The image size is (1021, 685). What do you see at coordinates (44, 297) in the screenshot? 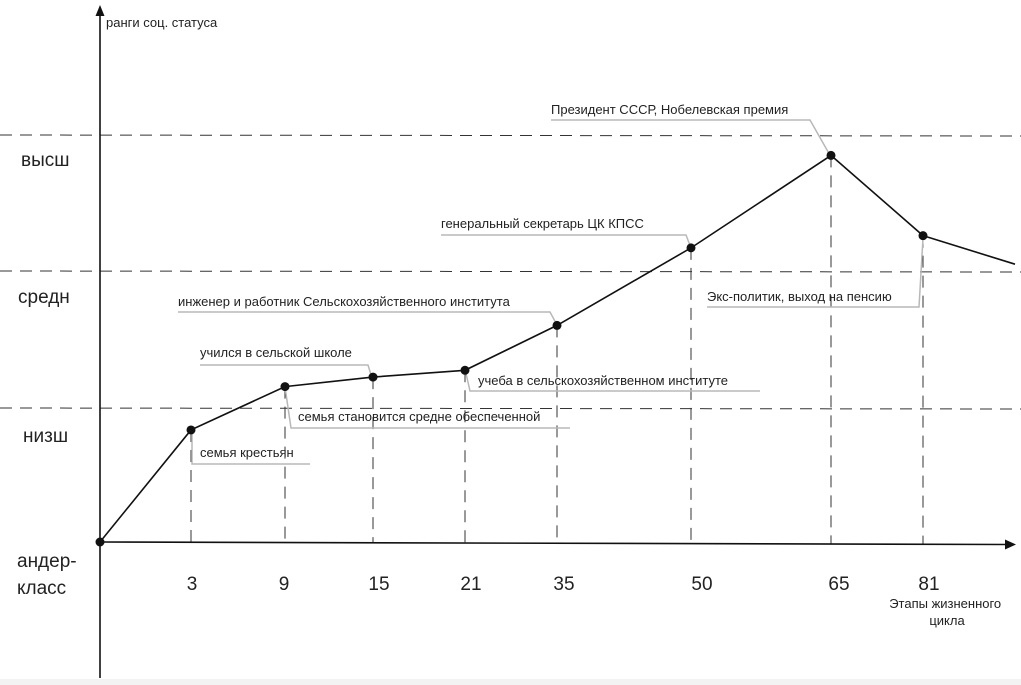
I see `level-label-middle: средн` at bounding box center [44, 297].